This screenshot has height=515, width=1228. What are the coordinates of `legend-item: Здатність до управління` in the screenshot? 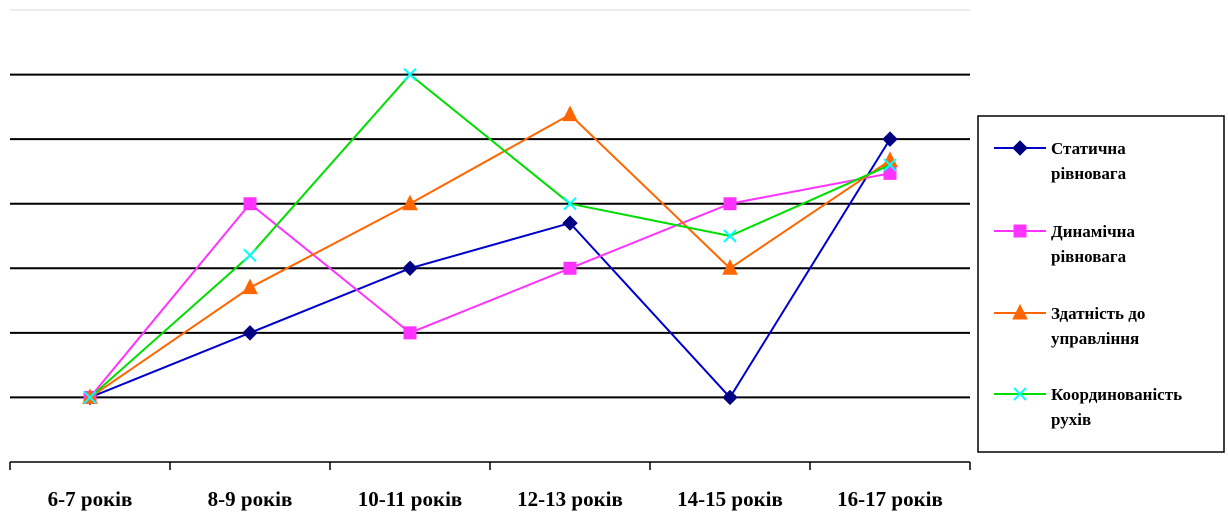 It's located at (1069, 325).